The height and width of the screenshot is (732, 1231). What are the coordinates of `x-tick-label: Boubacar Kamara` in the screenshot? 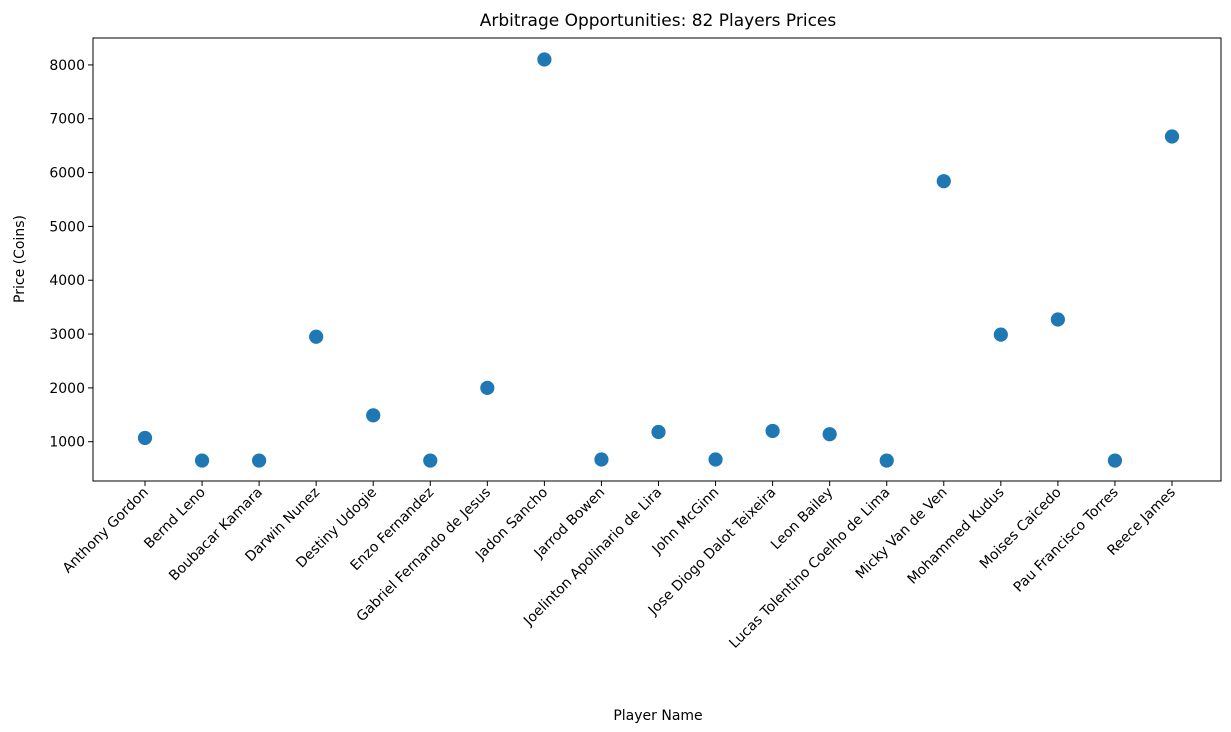 It's located at (216, 535).